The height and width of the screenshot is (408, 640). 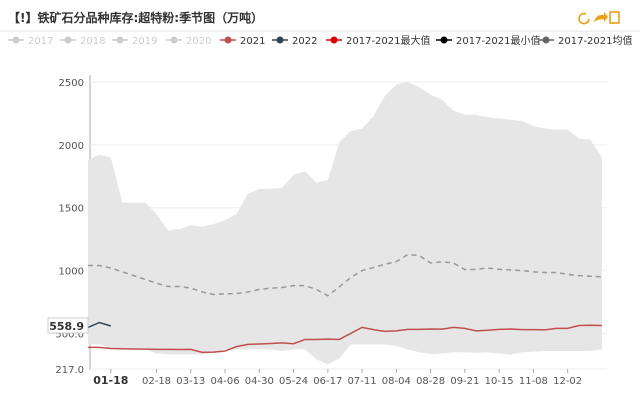 I want to click on y-tick-label: 500.0, so click(x=69, y=334).